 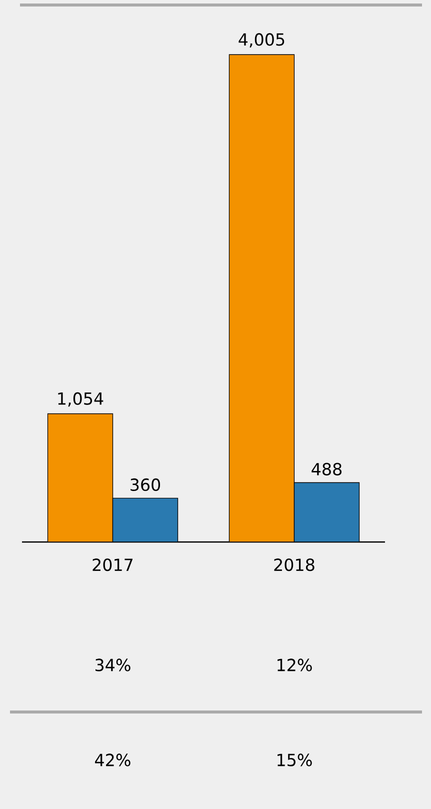 What do you see at coordinates (81, 399) in the screenshot?
I see `data-label: 1,054` at bounding box center [81, 399].